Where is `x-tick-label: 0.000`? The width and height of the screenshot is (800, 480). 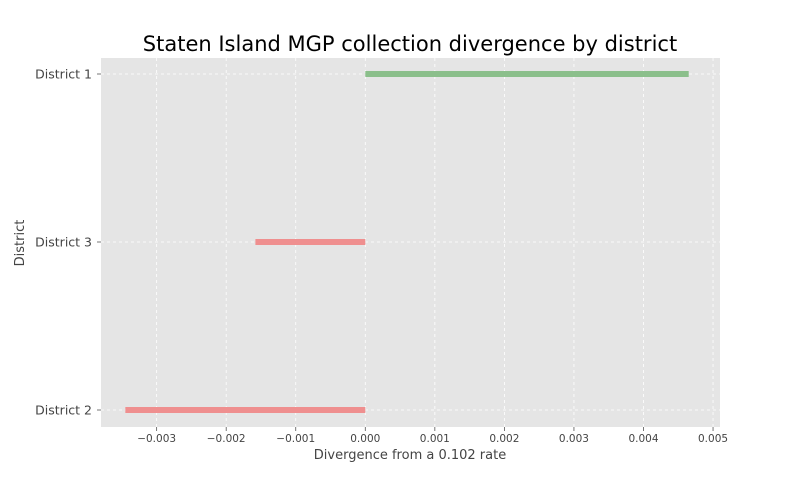 x-tick-label: 0.000 is located at coordinates (365, 439).